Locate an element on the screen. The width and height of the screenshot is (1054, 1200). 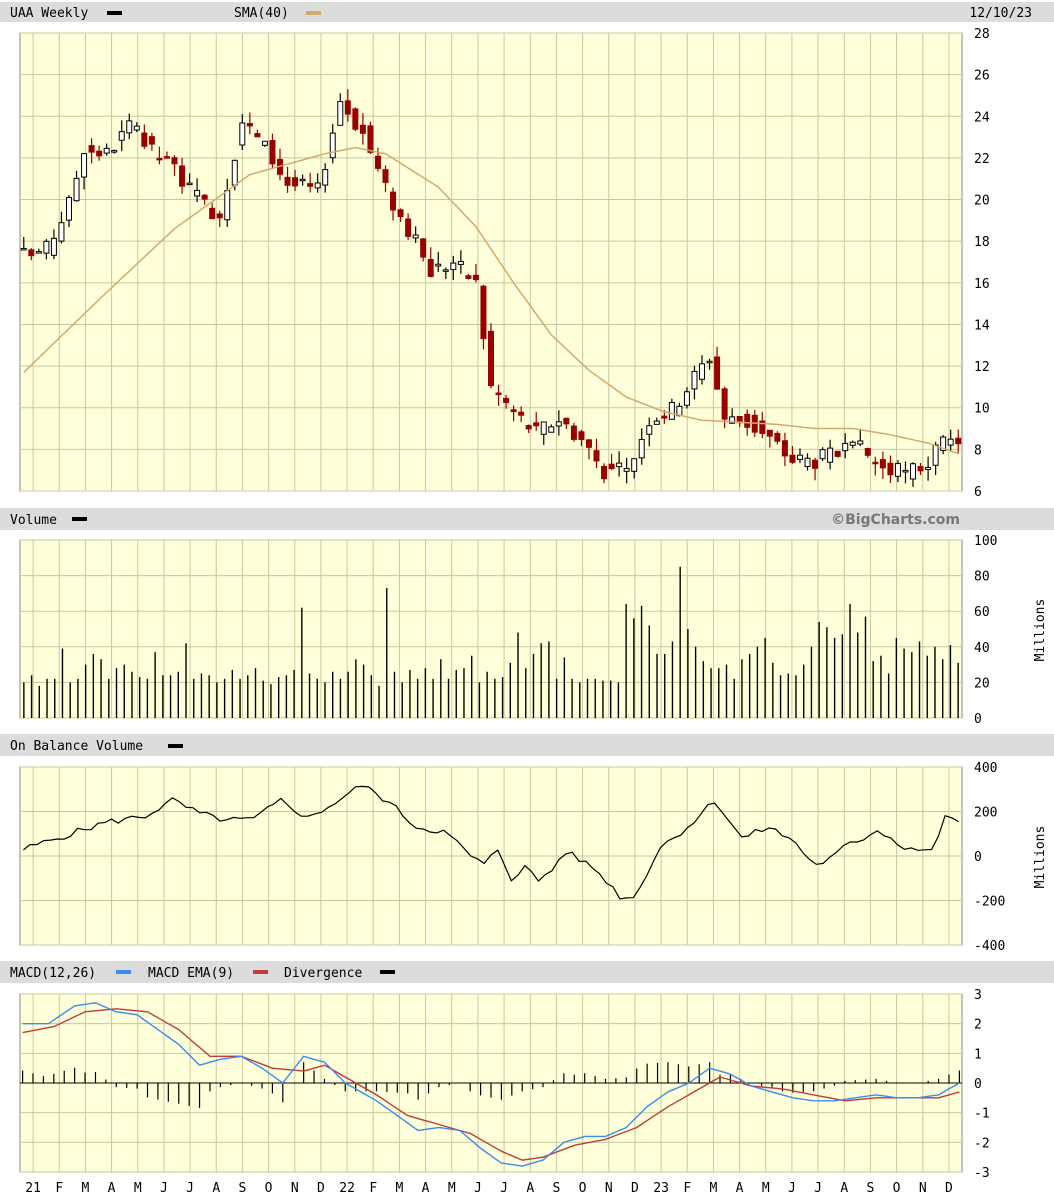
obv-millions-label: Millions is located at coordinates (1040, 857).